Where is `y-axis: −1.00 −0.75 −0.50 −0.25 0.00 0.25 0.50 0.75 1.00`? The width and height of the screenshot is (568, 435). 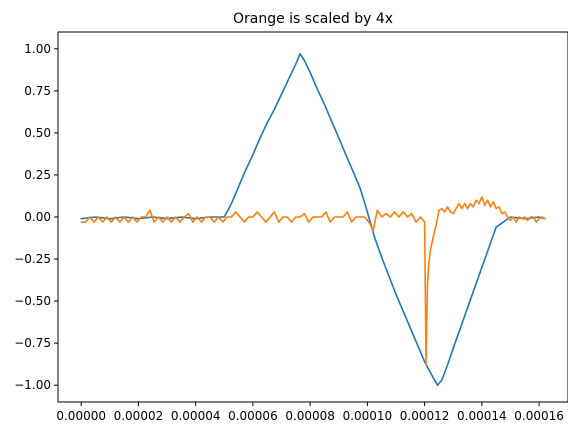 y-axis: −1.00 −0.75 −0.50 −0.25 0.00 0.25 0.50 0.75 1.00 is located at coordinates (36, 217).